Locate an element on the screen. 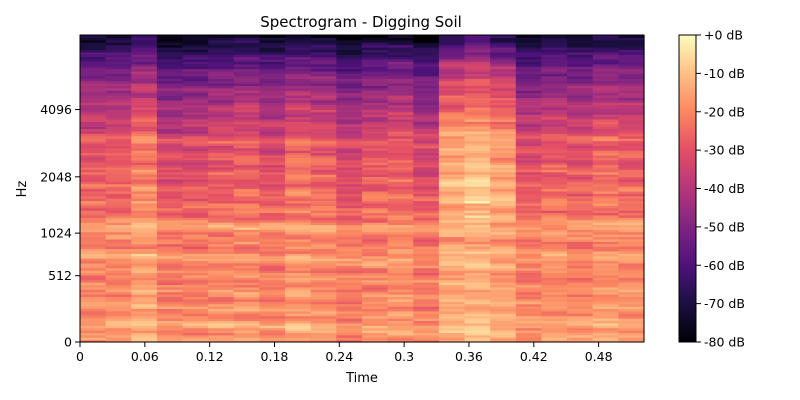 The width and height of the screenshot is (800, 400). y-tick-label: 0 is located at coordinates (68, 342).